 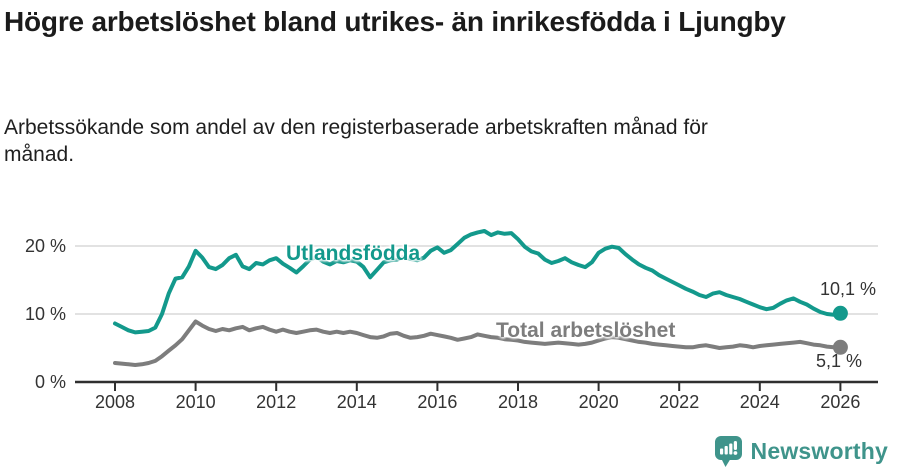 What do you see at coordinates (353, 253) in the screenshot?
I see `series-label-utlandsfodda: Utlandsfödda` at bounding box center [353, 253].